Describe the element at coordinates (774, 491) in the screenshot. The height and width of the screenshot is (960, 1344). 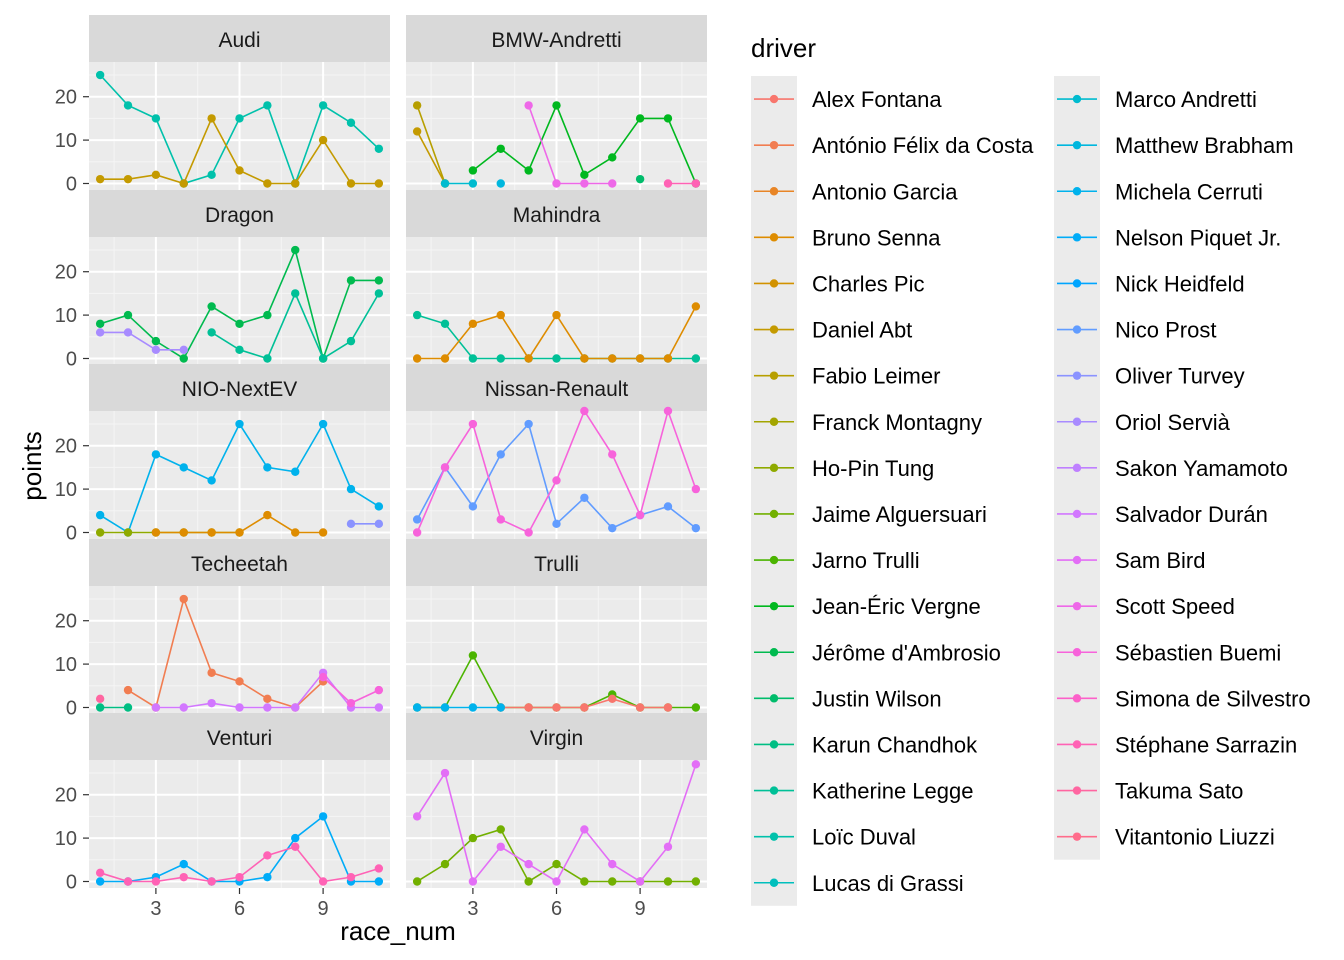
I see `legend-key-background` at that location.